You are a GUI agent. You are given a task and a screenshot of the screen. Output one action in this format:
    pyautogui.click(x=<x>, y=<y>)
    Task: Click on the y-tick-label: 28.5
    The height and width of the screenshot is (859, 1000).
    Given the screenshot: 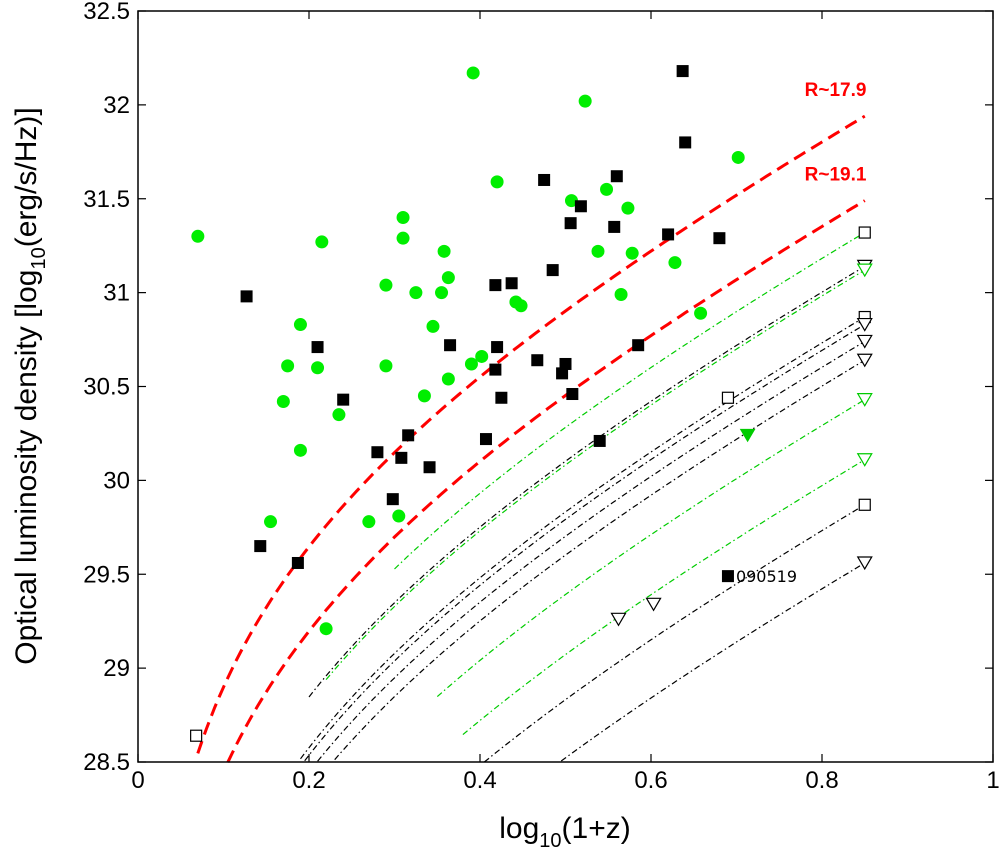 What is the action you would take?
    pyautogui.click(x=106, y=762)
    